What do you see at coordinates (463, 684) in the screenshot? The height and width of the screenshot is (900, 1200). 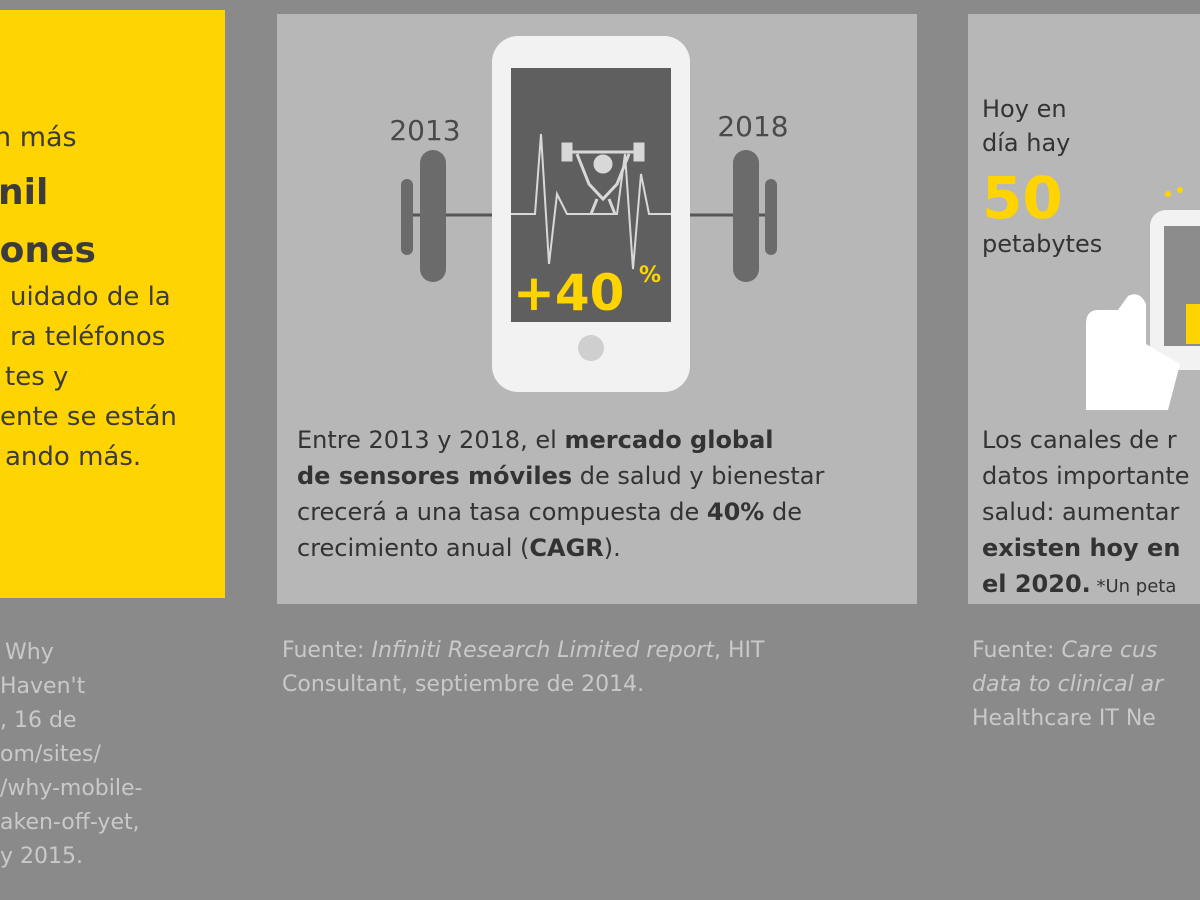 I see `middle-source-line-2: Consultant, septiembre de 2014.` at bounding box center [463, 684].